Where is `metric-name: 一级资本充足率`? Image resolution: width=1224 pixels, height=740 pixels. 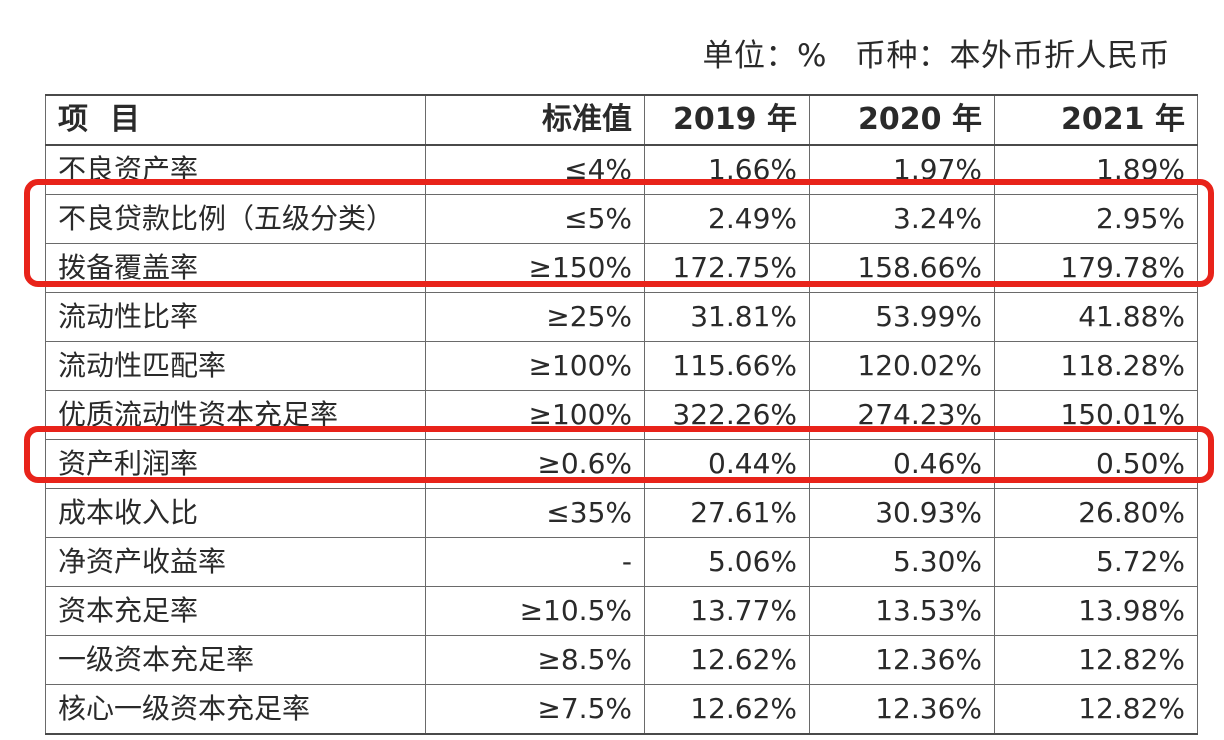 metric-name: 一级资本充足率 is located at coordinates (235, 660).